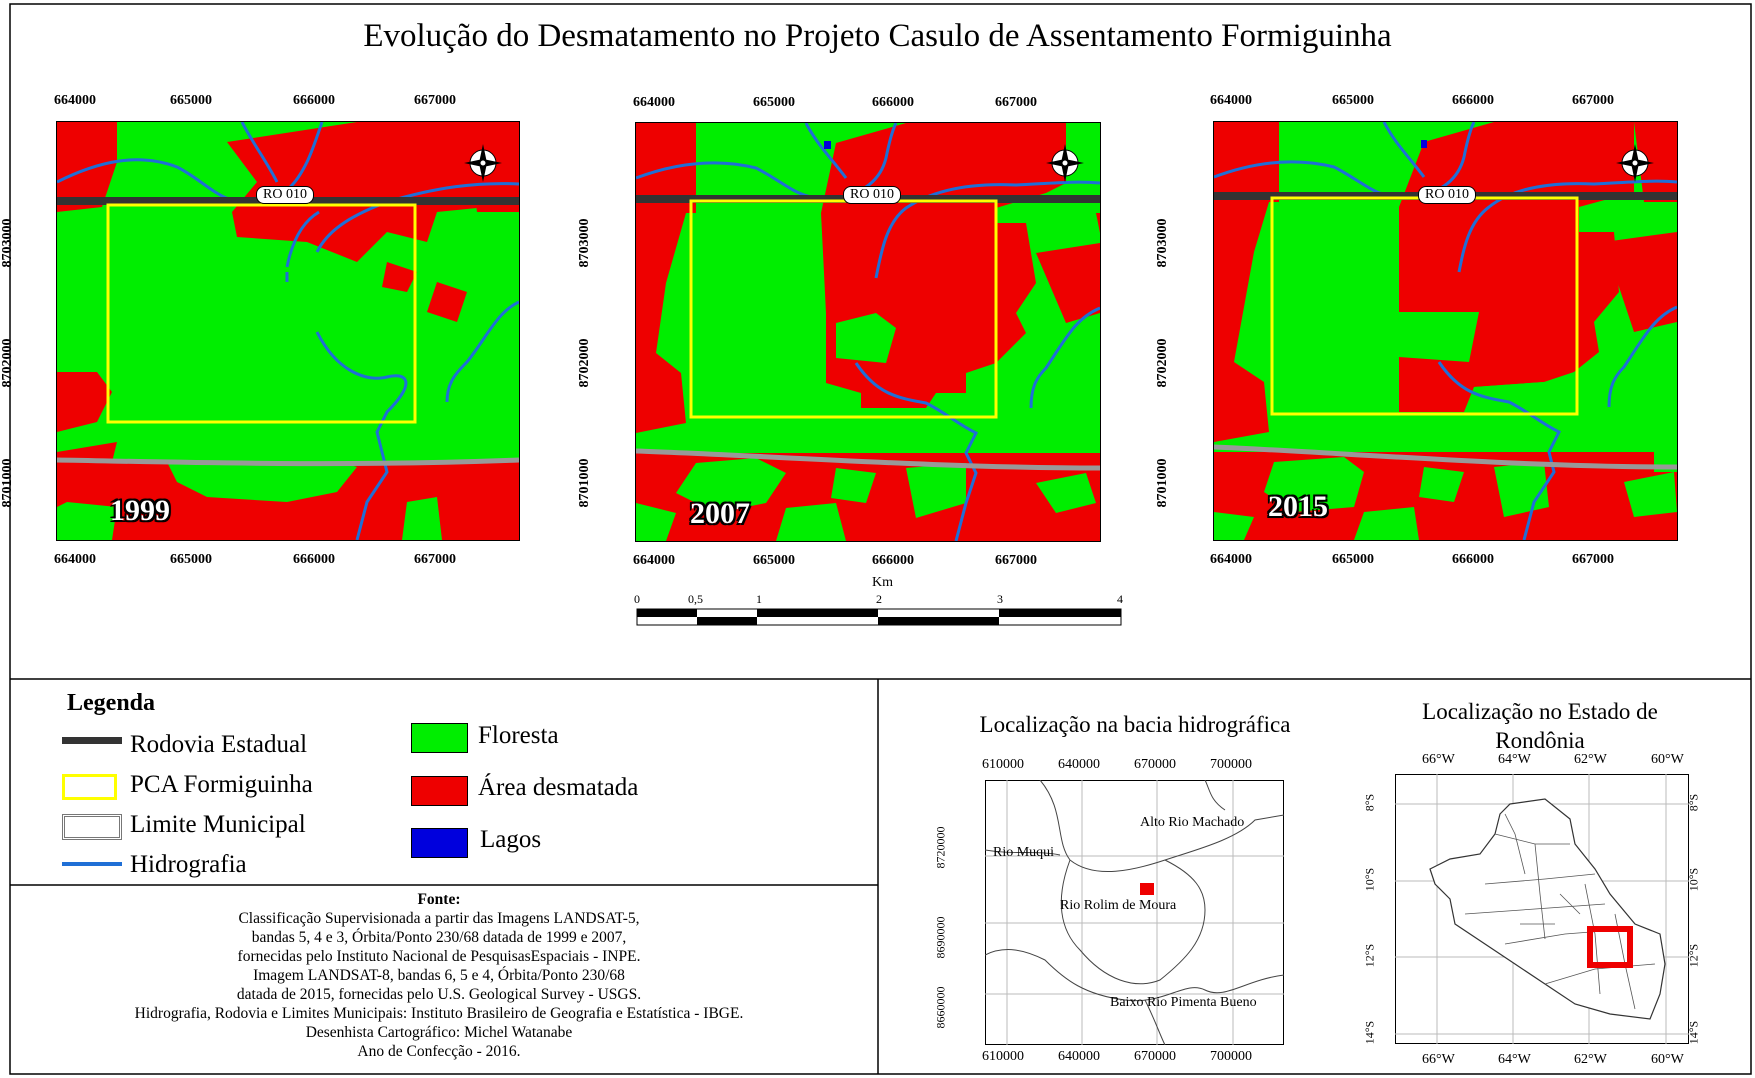 This screenshot has width=1755, height=1078. I want to click on source-line: Ano de Confecção - 2016., so click(439, 1051).